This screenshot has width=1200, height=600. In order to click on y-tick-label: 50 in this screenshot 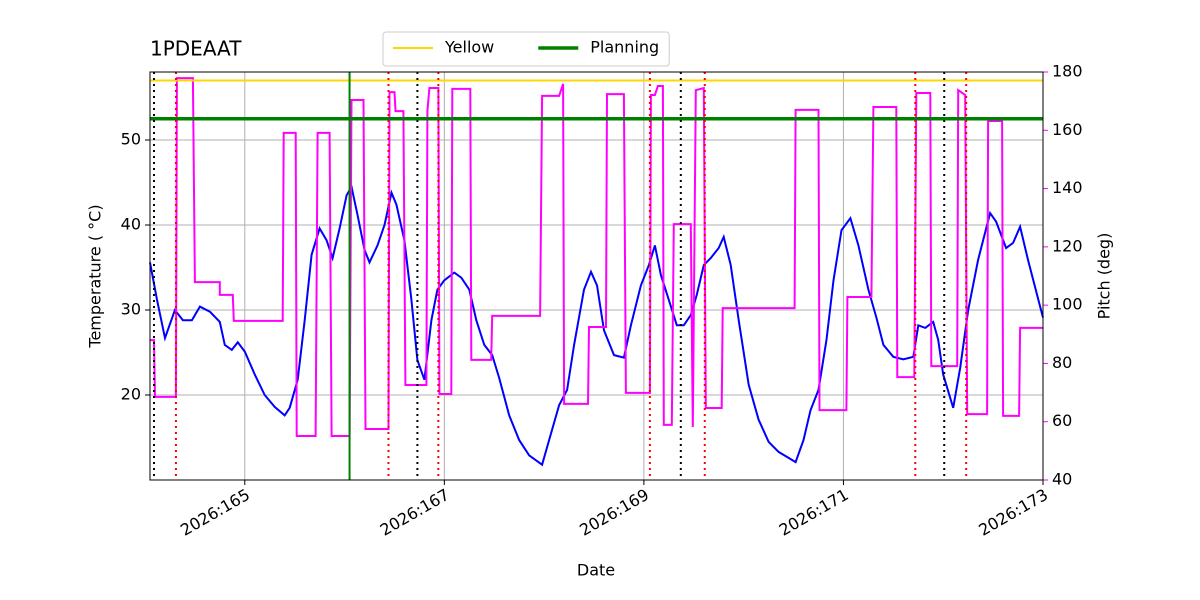, I will do `click(131, 139)`.